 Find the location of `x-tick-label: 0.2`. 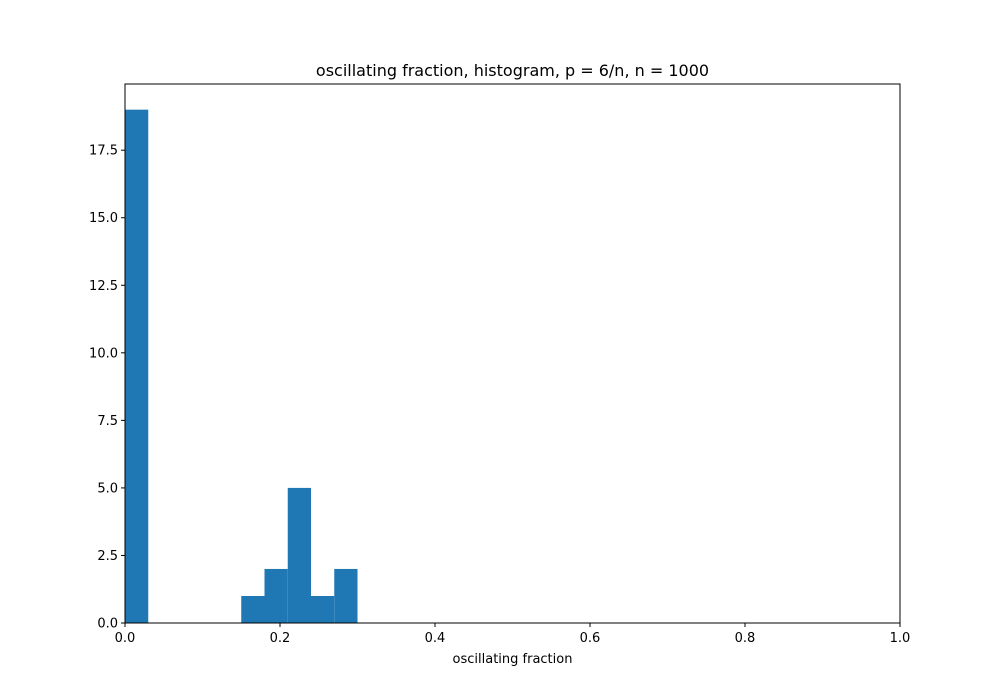

x-tick-label: 0.2 is located at coordinates (280, 638).